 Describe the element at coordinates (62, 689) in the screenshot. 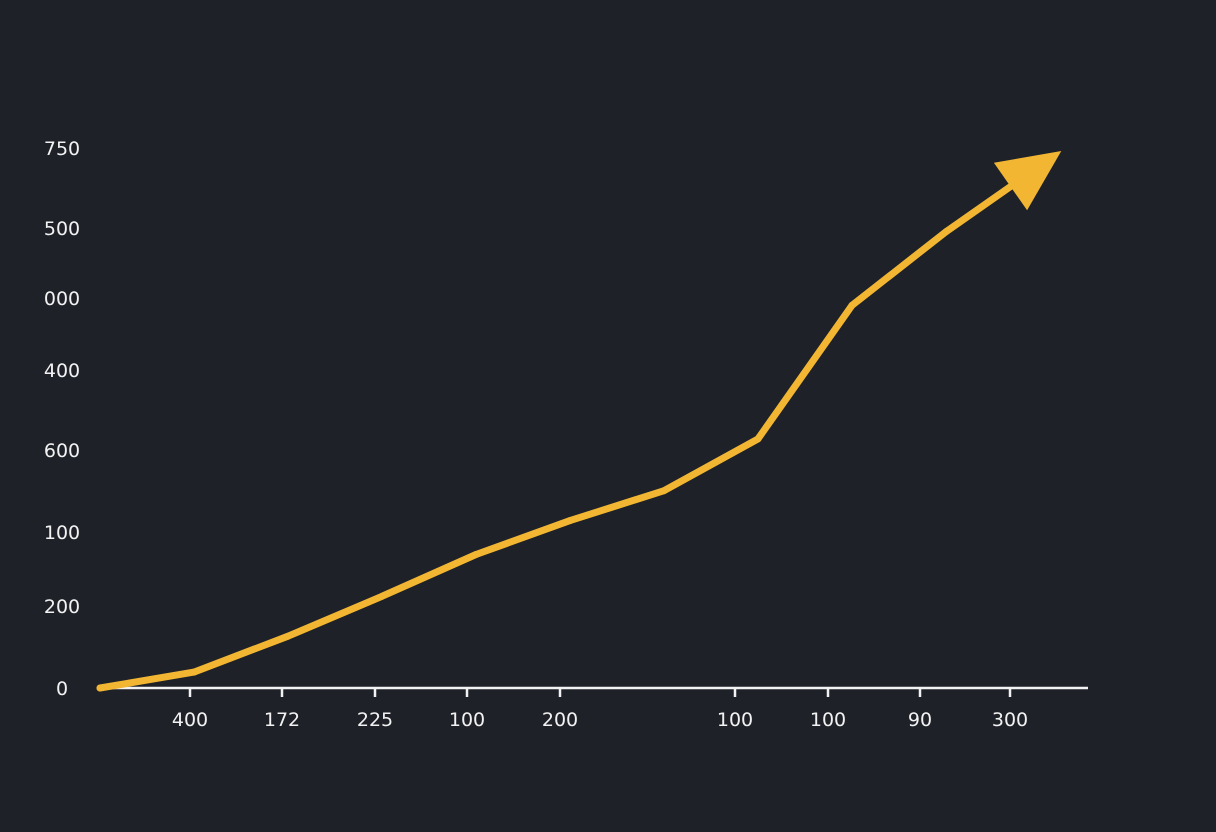

I see `y-tick-label: 0` at that location.